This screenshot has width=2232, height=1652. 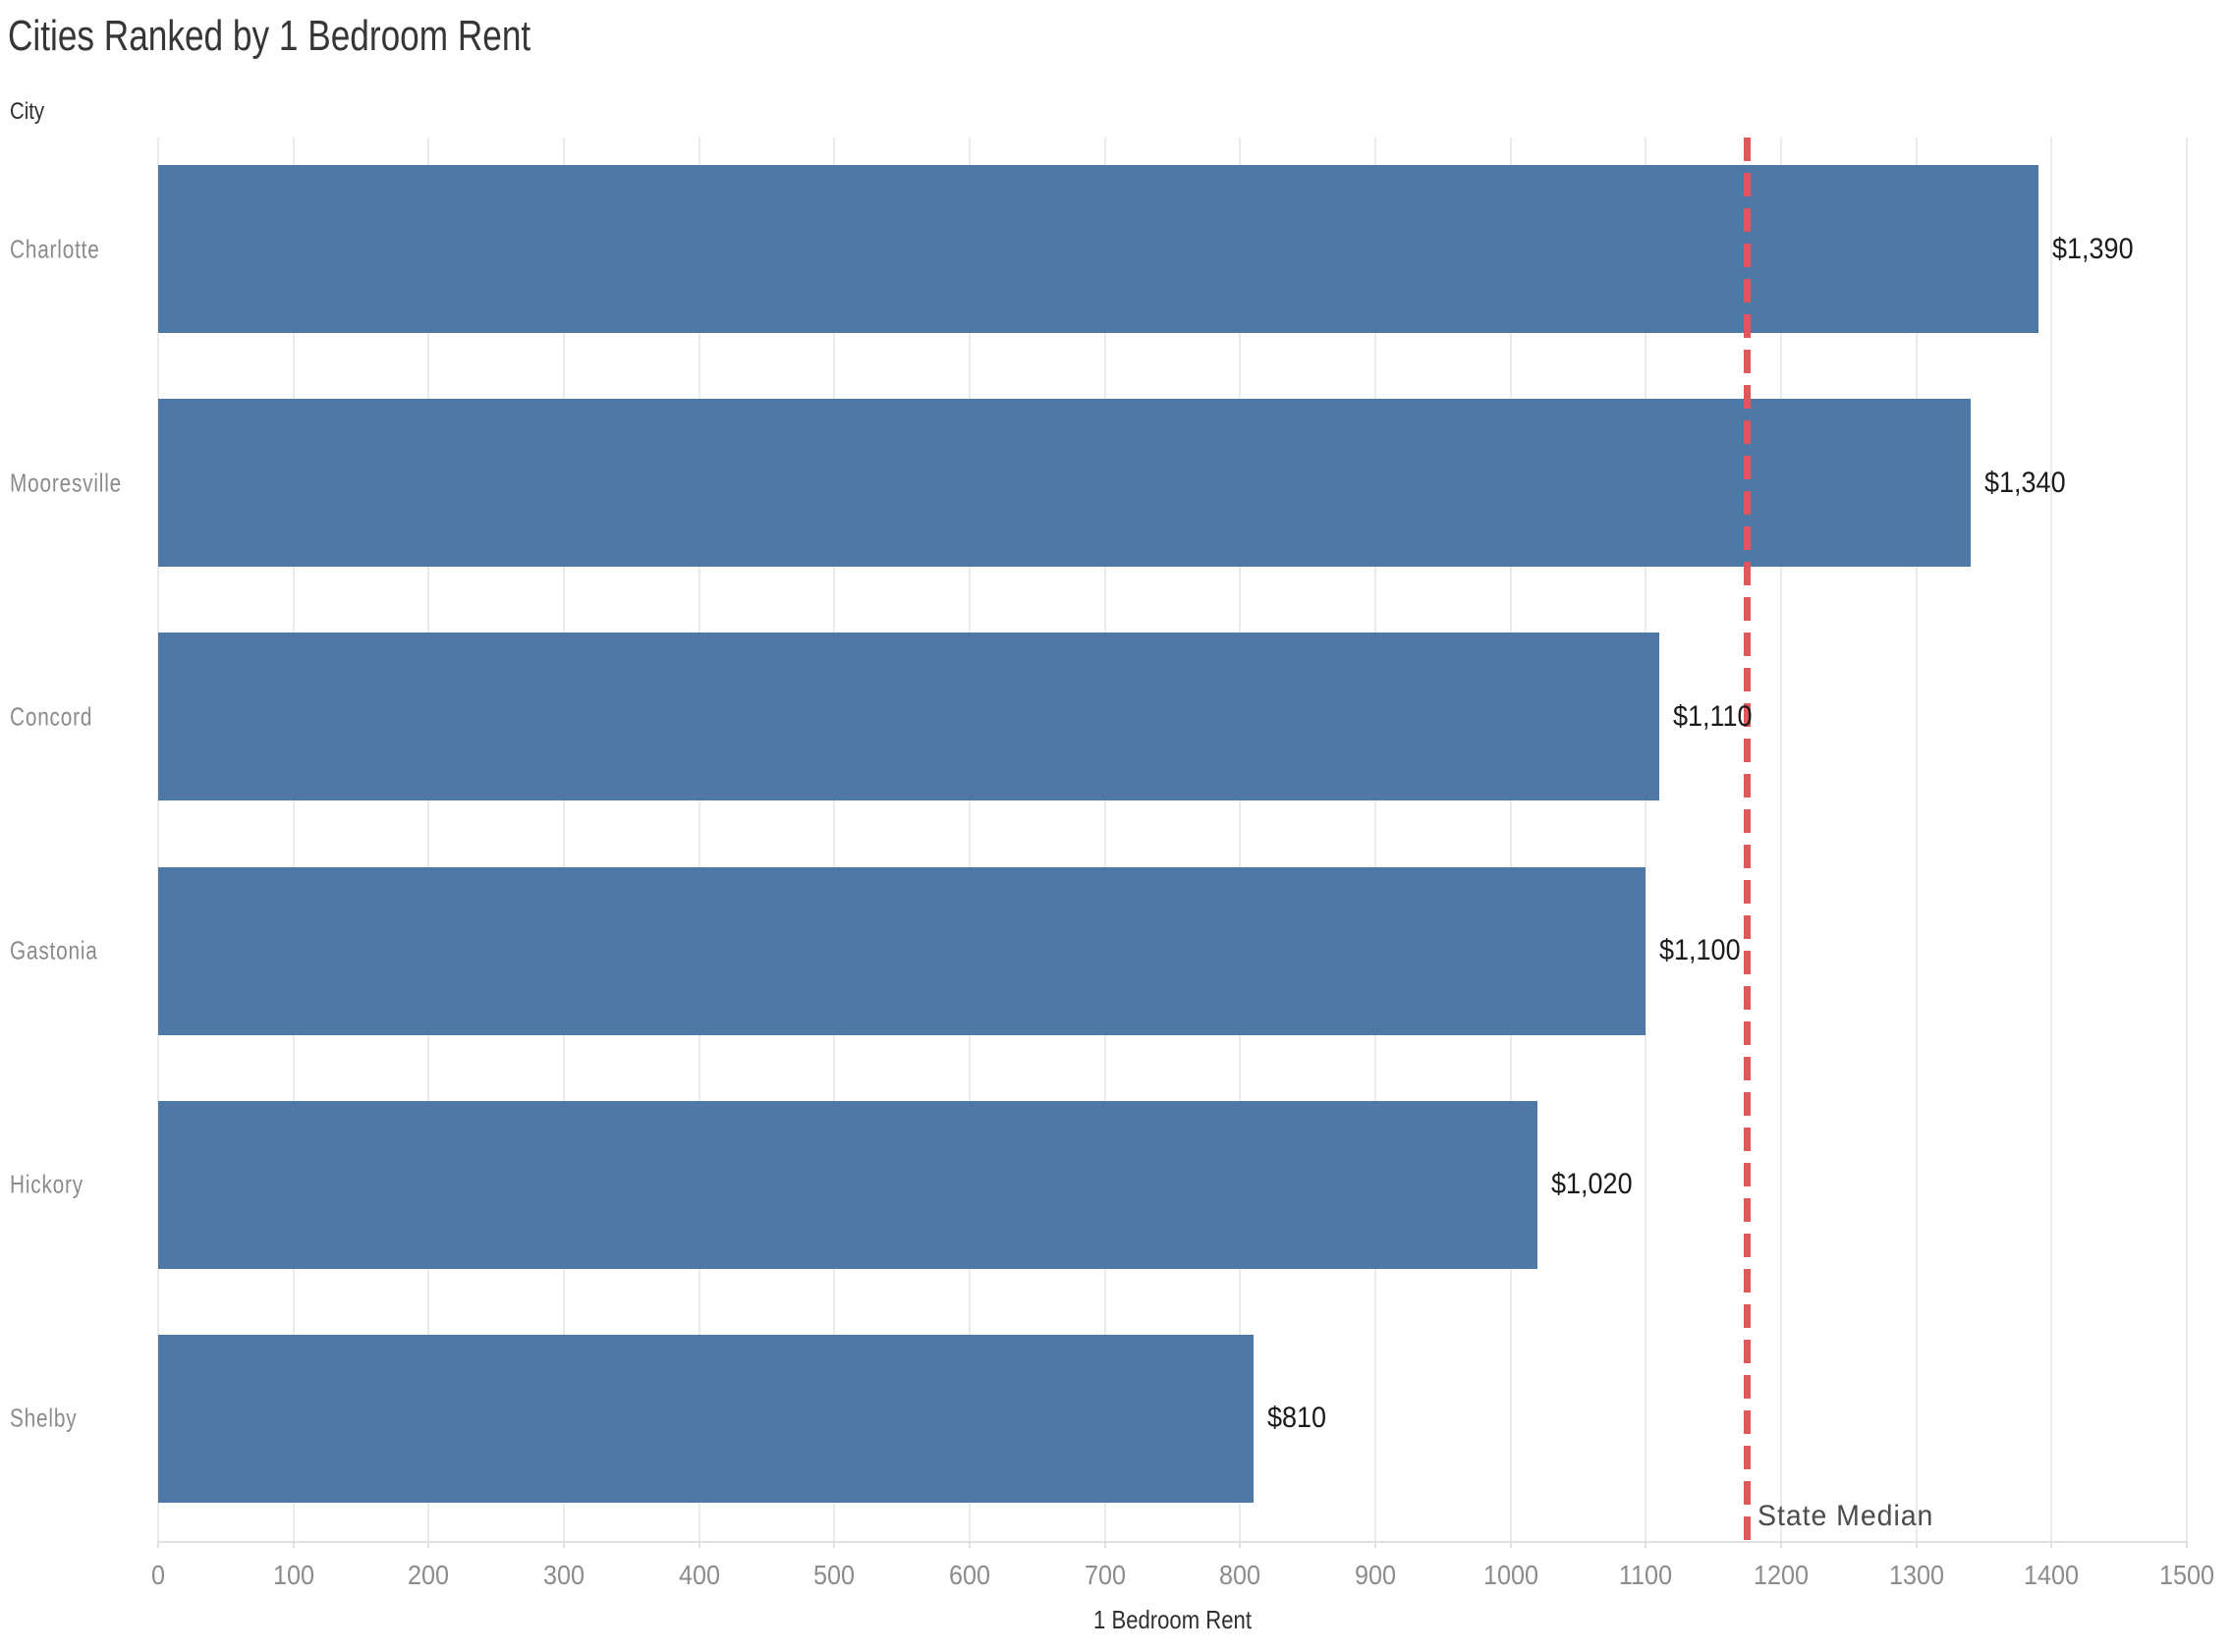 What do you see at coordinates (293, 1575) in the screenshot?
I see `x-axis-tick-label: 100` at bounding box center [293, 1575].